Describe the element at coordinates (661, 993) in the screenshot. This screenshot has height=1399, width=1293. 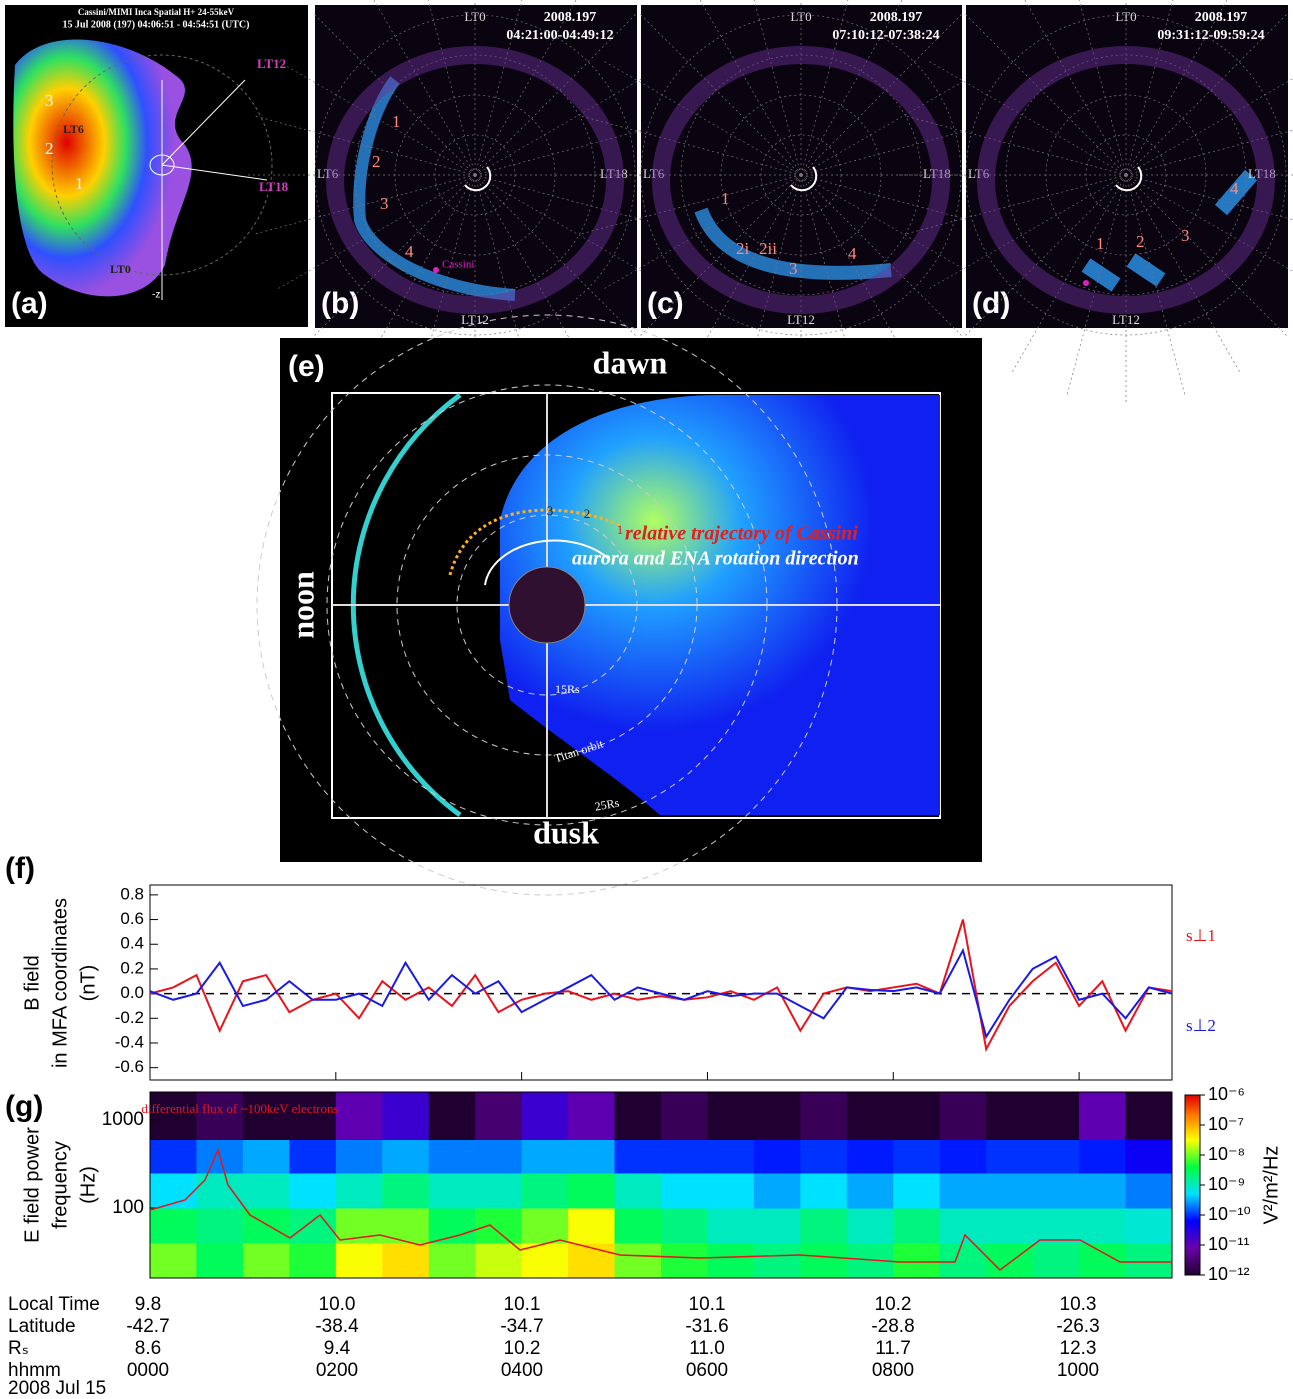
I see `series-line` at that location.